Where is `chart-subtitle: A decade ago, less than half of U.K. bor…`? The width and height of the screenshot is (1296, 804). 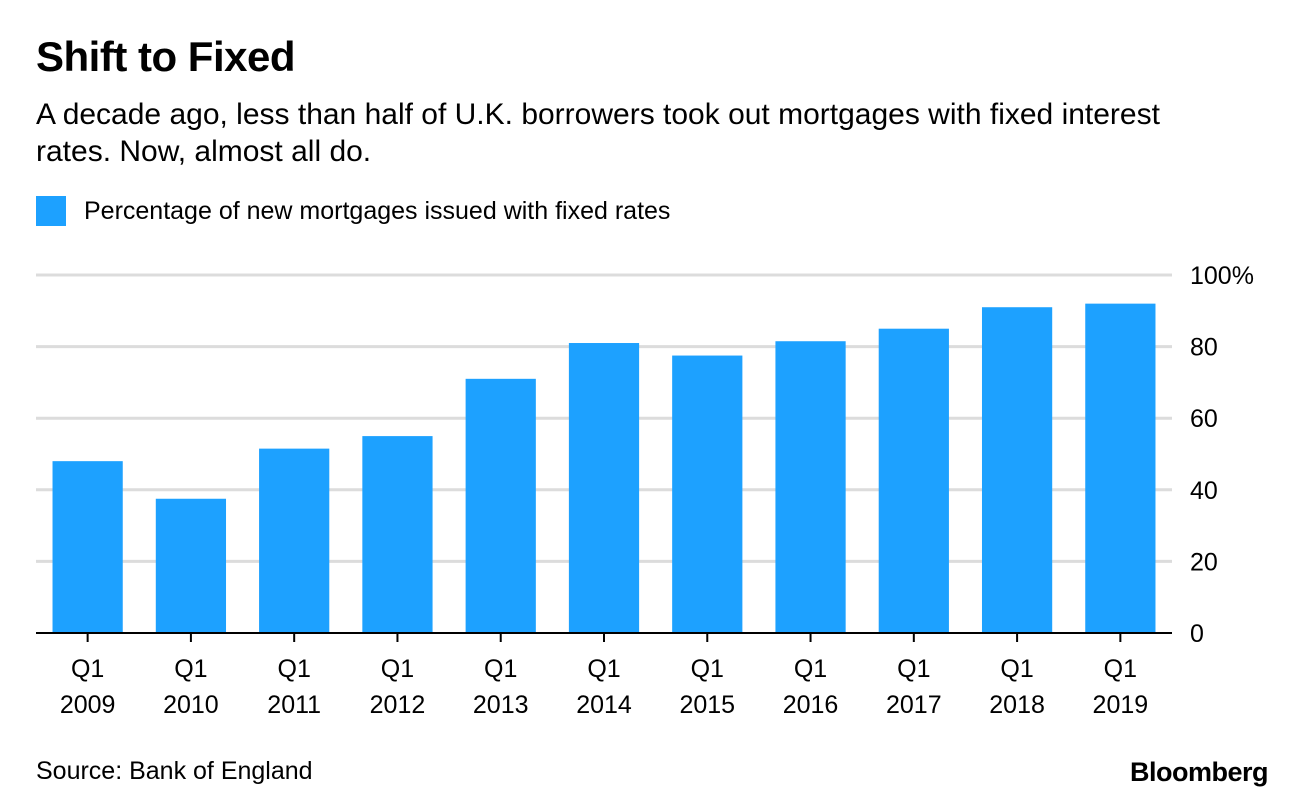
chart-subtitle: A decade ago, less than half of U.K. bor… is located at coordinates (598, 133).